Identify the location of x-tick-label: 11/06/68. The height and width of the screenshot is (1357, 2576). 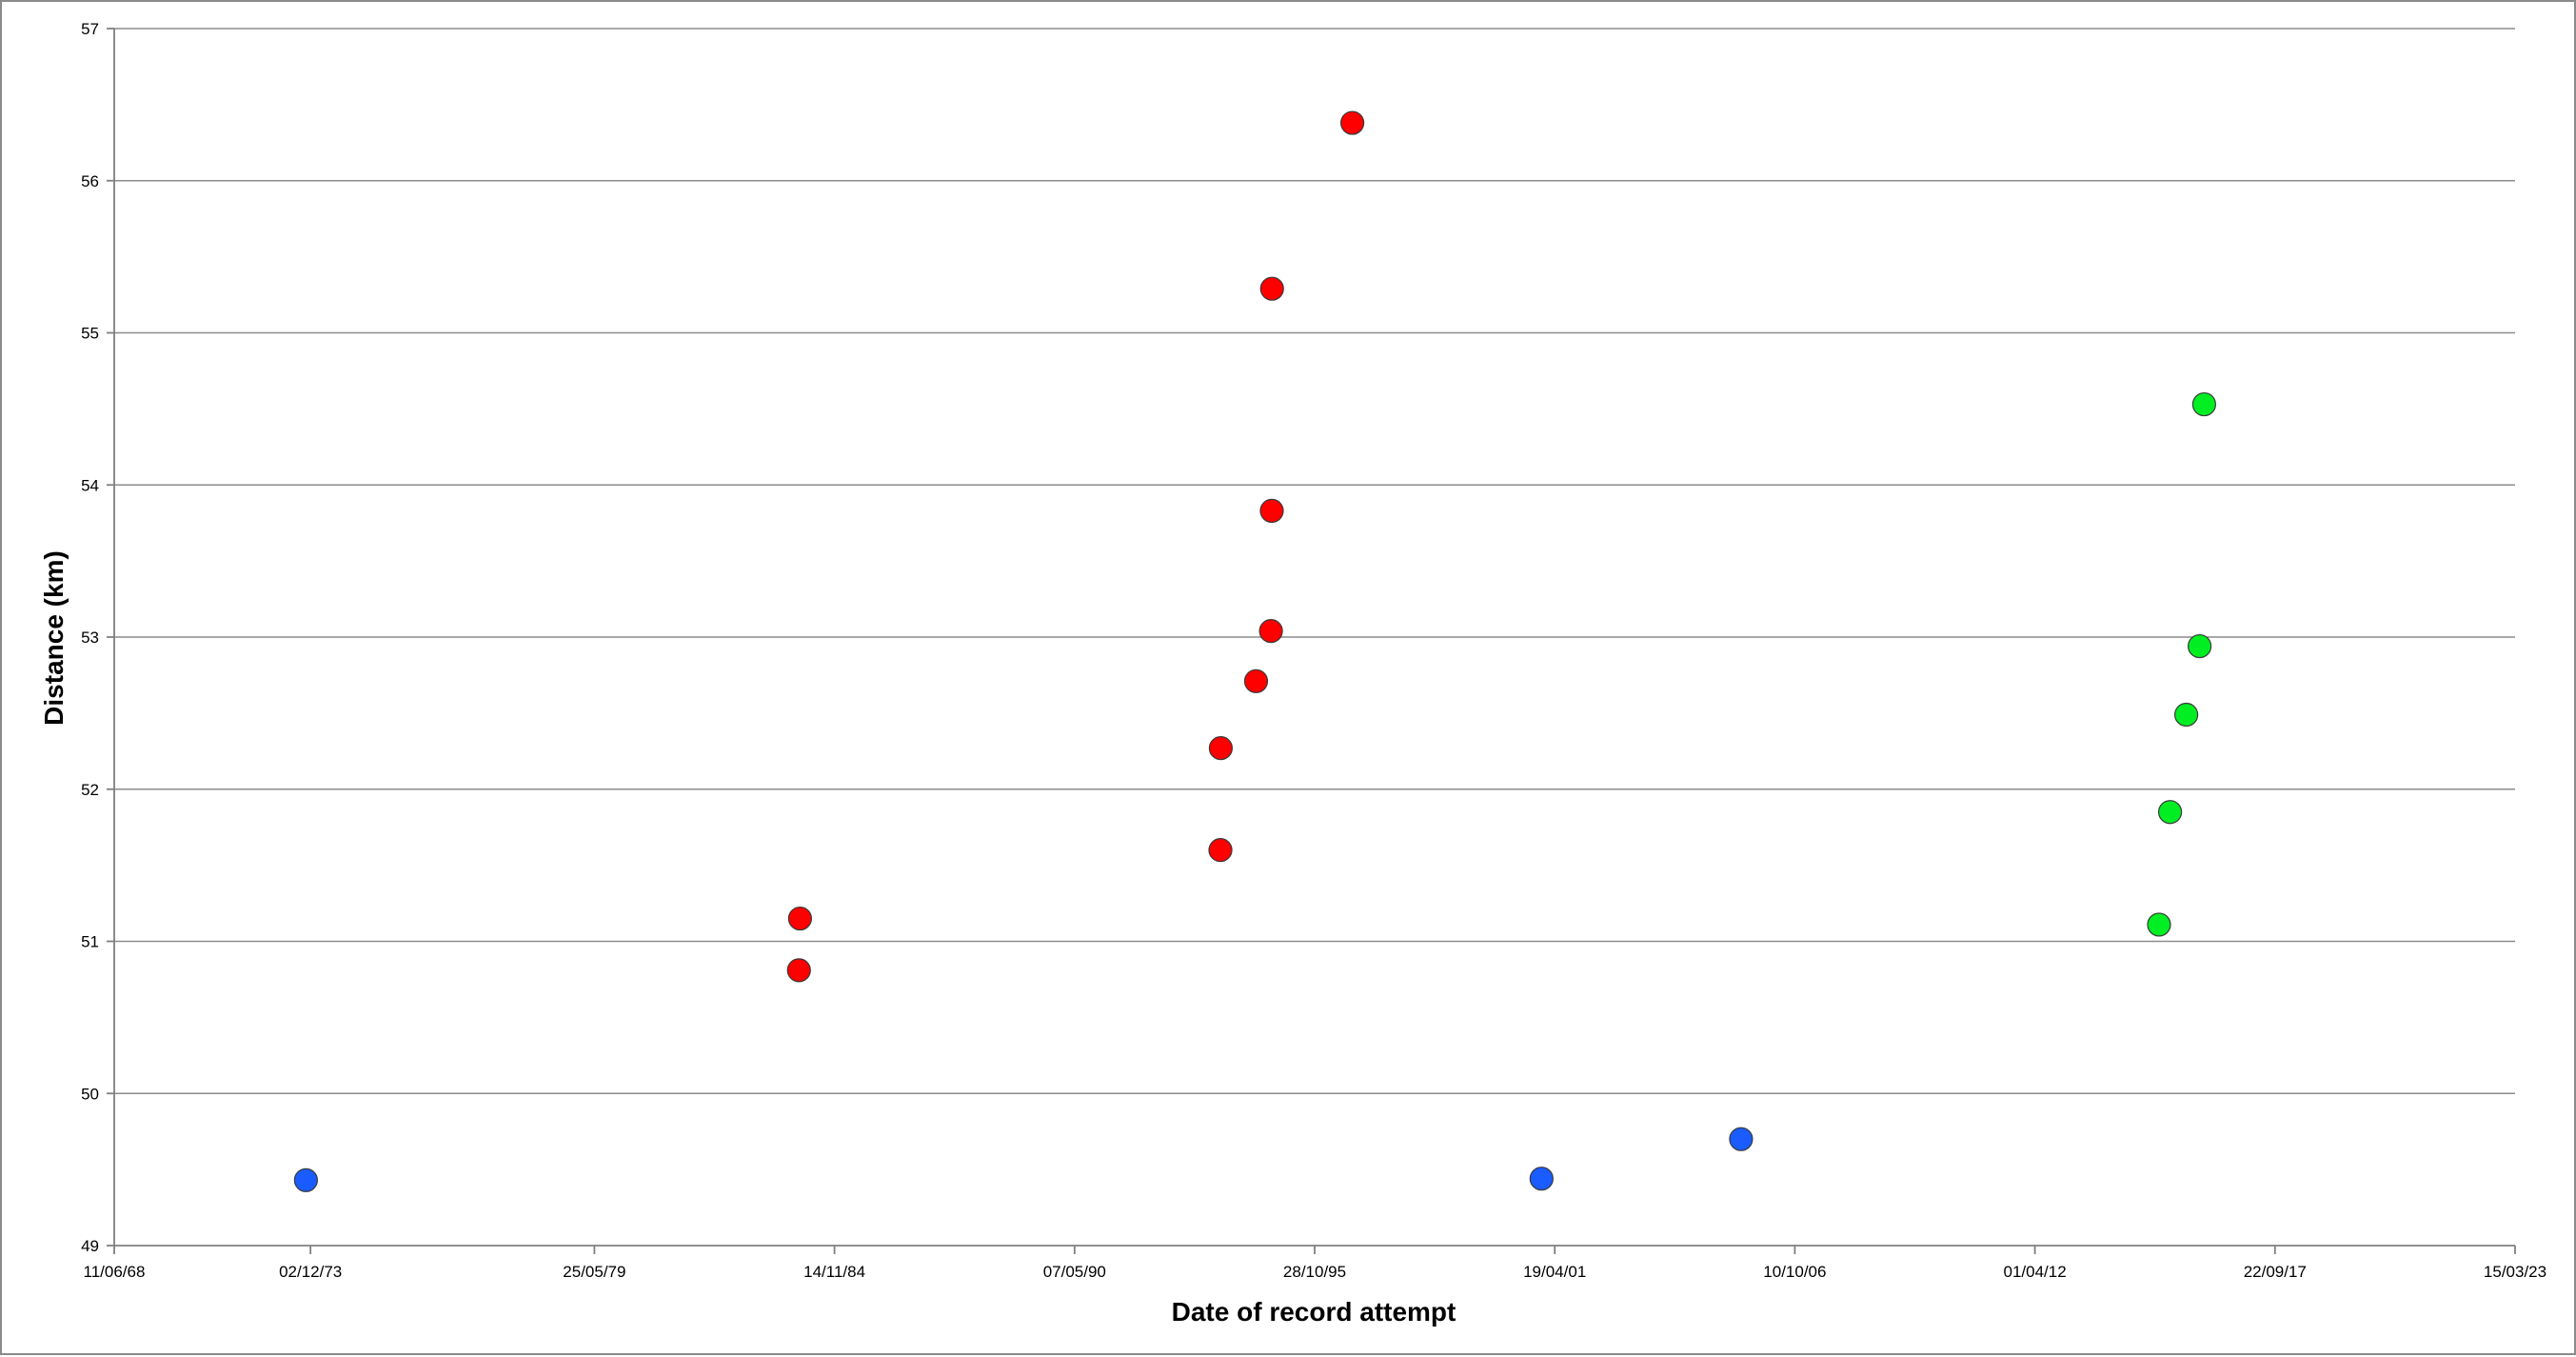
(115, 1272).